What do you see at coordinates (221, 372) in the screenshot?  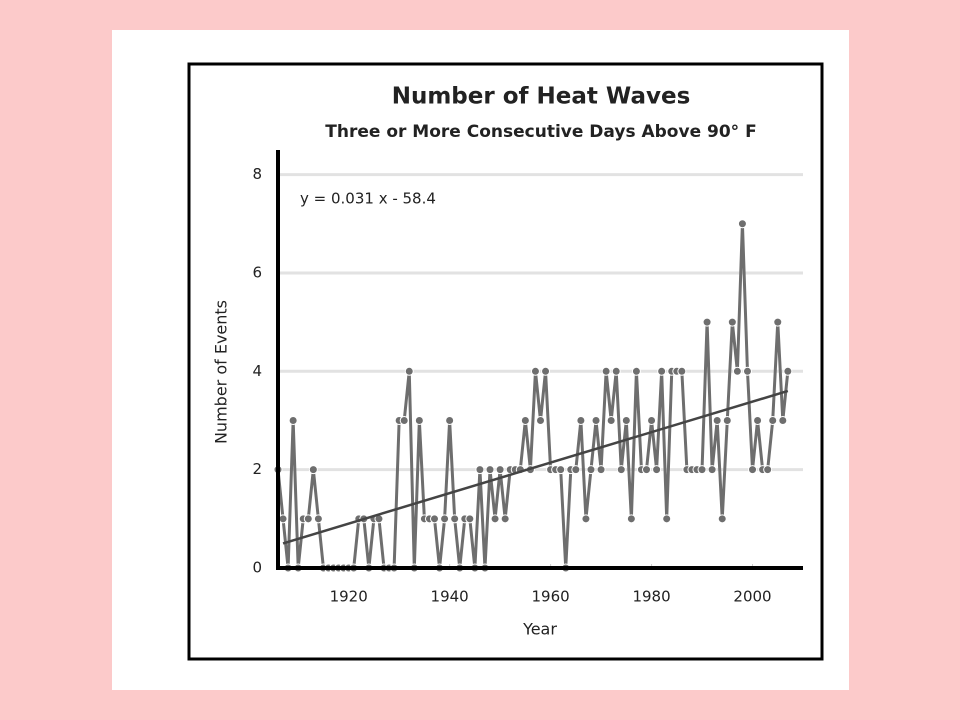 I see `y-axis-label: Number of Events` at bounding box center [221, 372].